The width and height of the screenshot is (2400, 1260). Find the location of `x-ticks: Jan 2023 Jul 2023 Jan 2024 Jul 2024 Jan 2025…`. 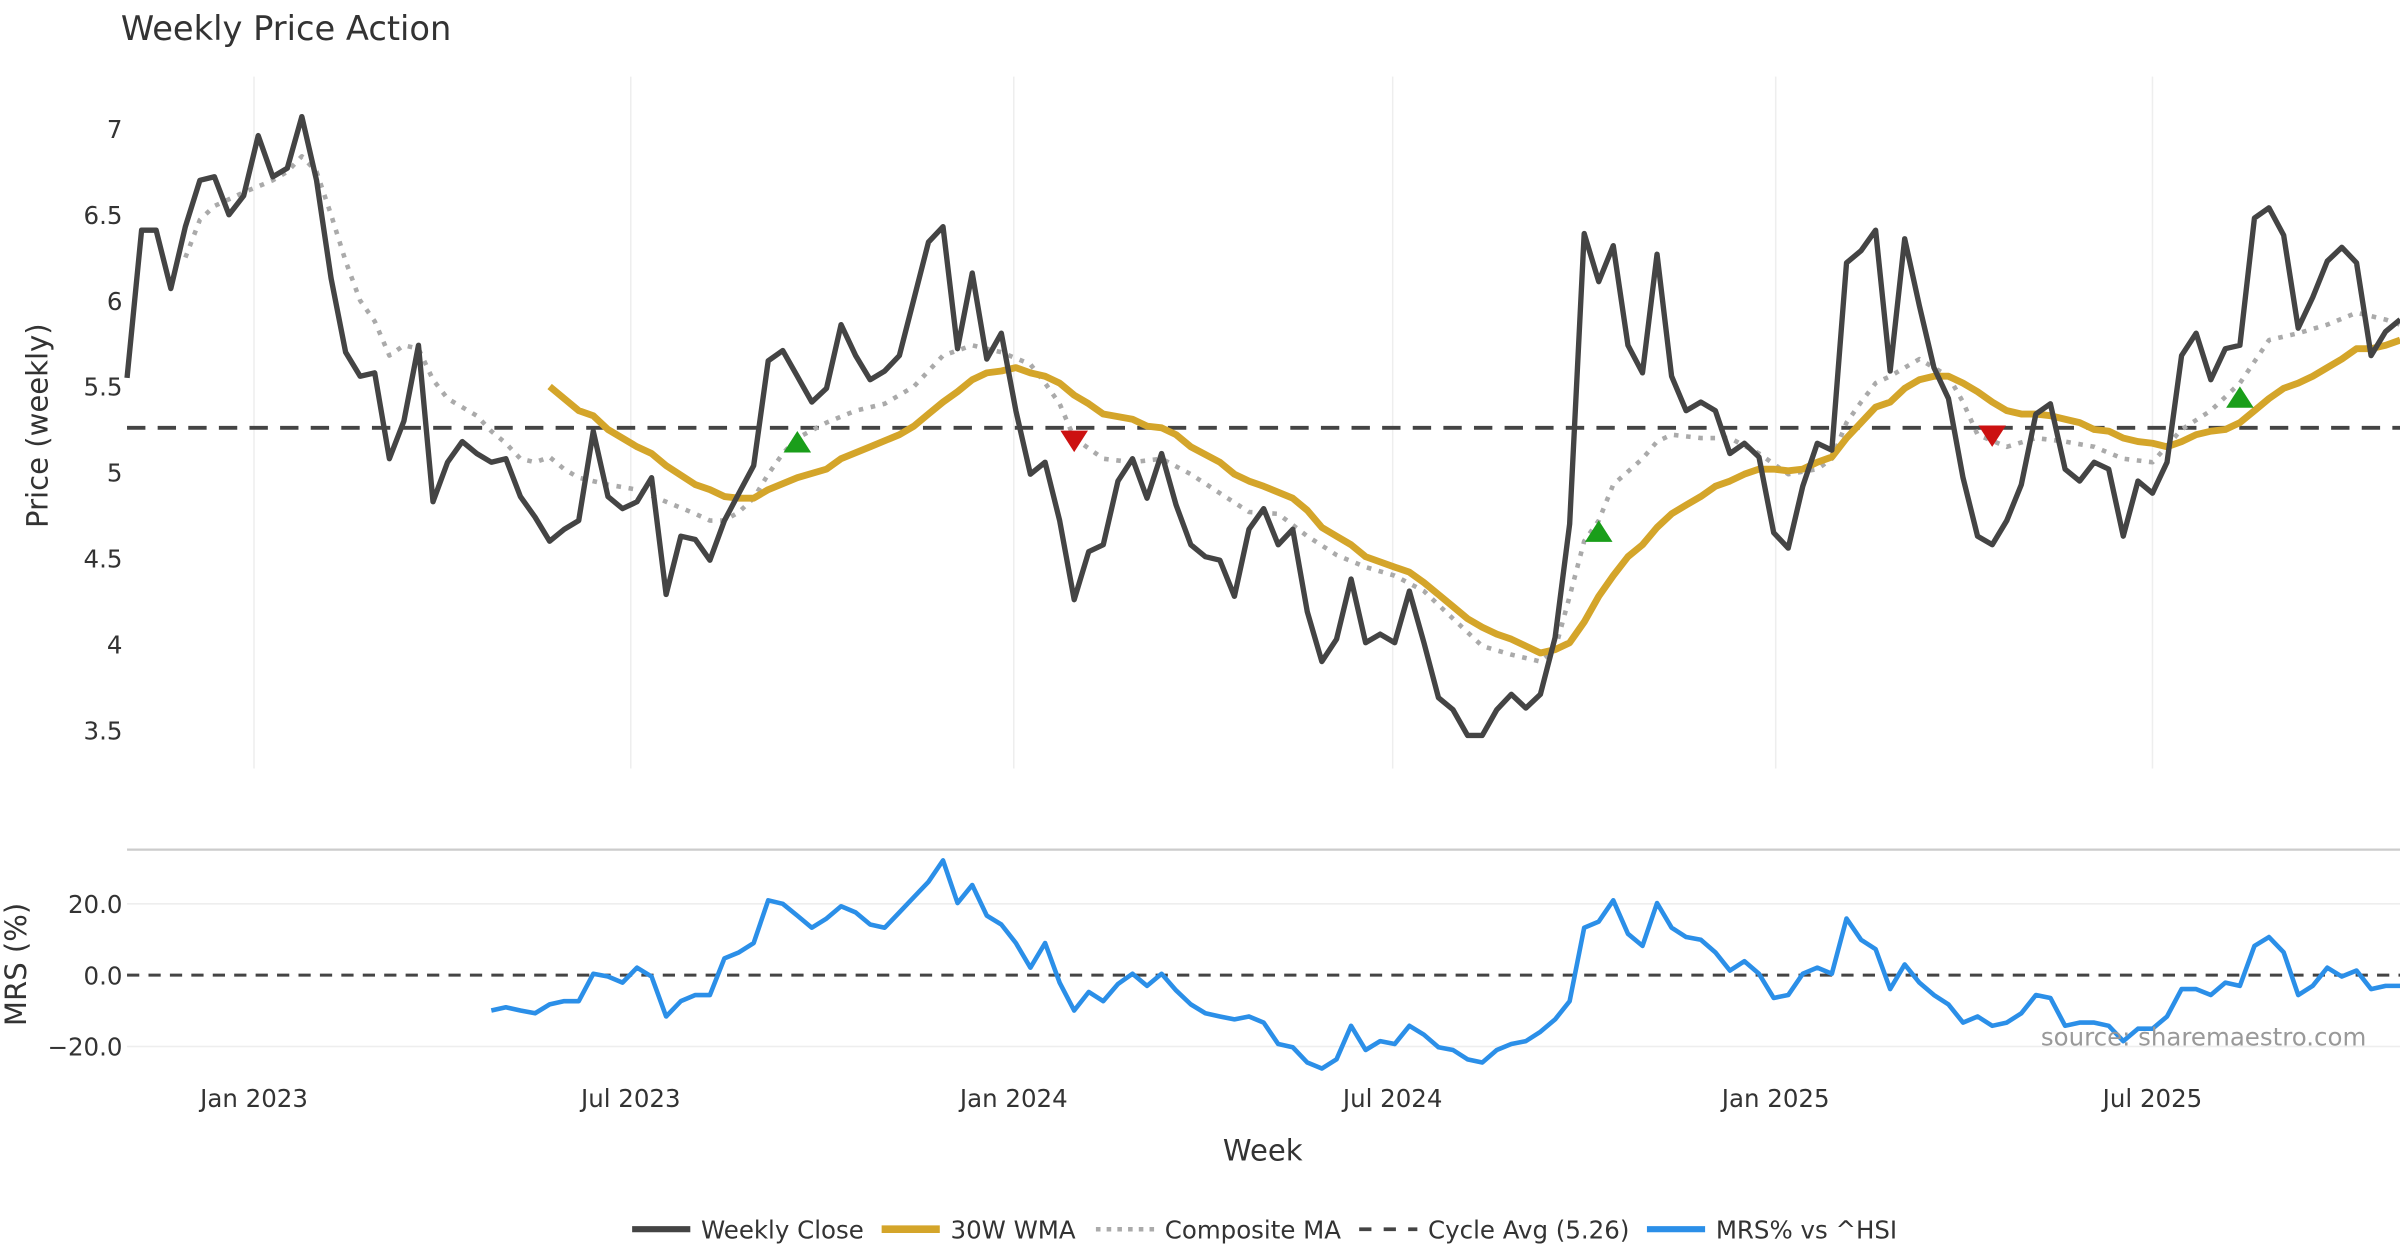

x-ticks: Jan 2023 Jul 2023 Jan 2024 Jul 2024 Jan 2025… is located at coordinates (1200, 1098).